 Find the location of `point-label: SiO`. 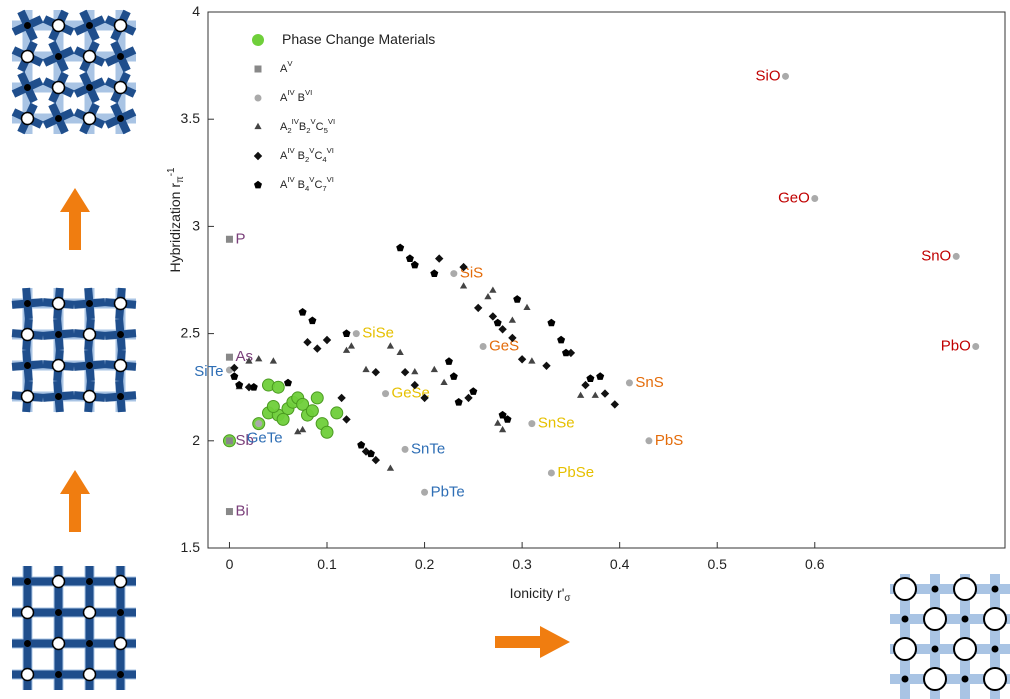

point-label: SiO is located at coordinates (767, 75).